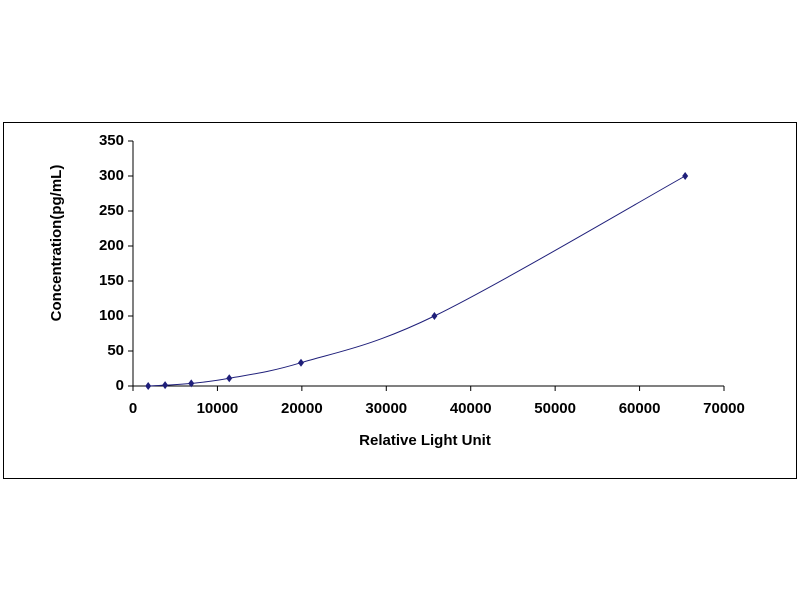 This screenshot has height=600, width=800. I want to click on y-tick-label: 300, so click(111, 175).